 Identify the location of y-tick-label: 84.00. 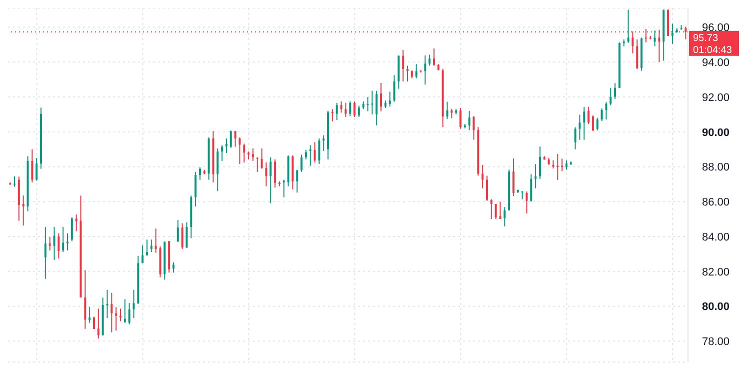
(716, 237).